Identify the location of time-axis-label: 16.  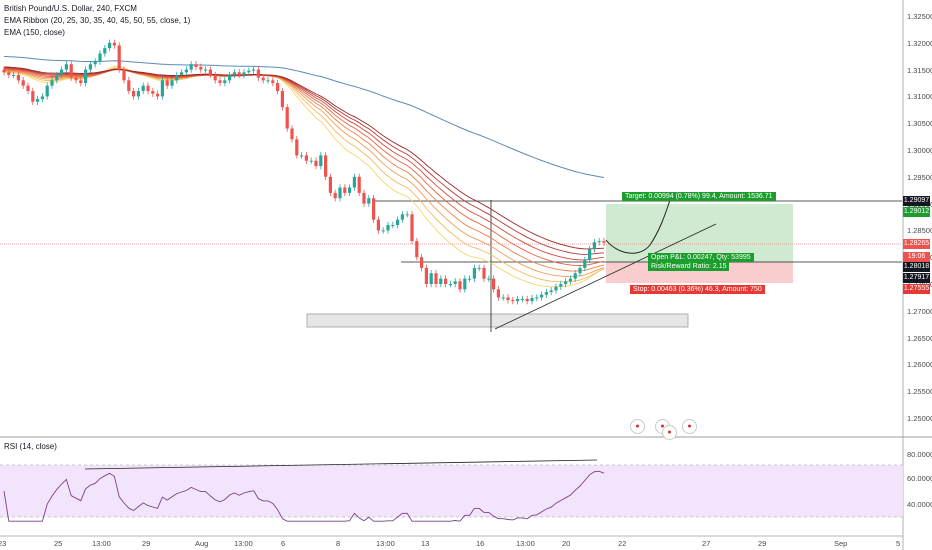
(480, 543).